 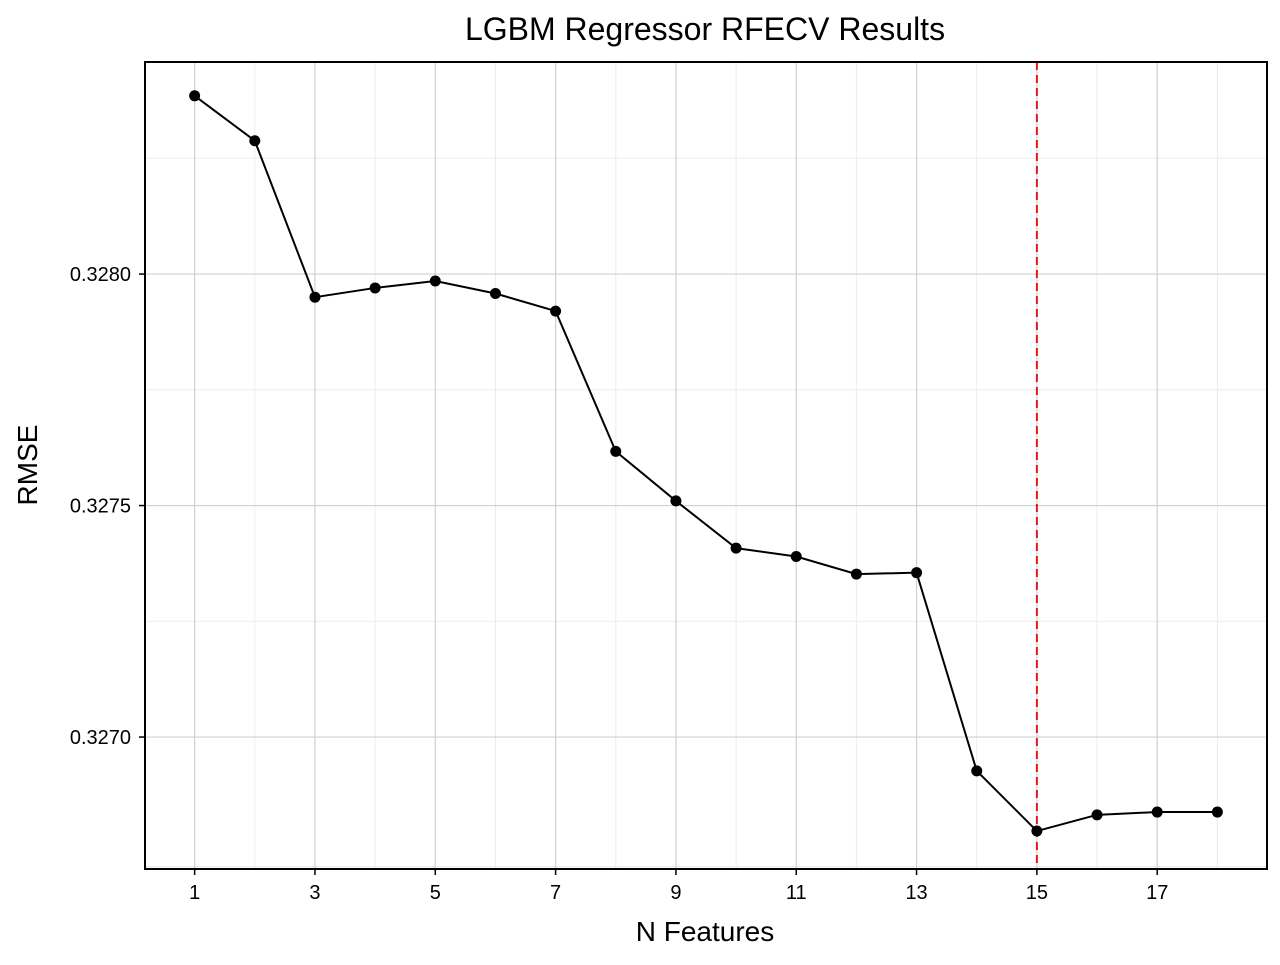 I want to click on y-tick-label: 0.3280, so click(x=100, y=275).